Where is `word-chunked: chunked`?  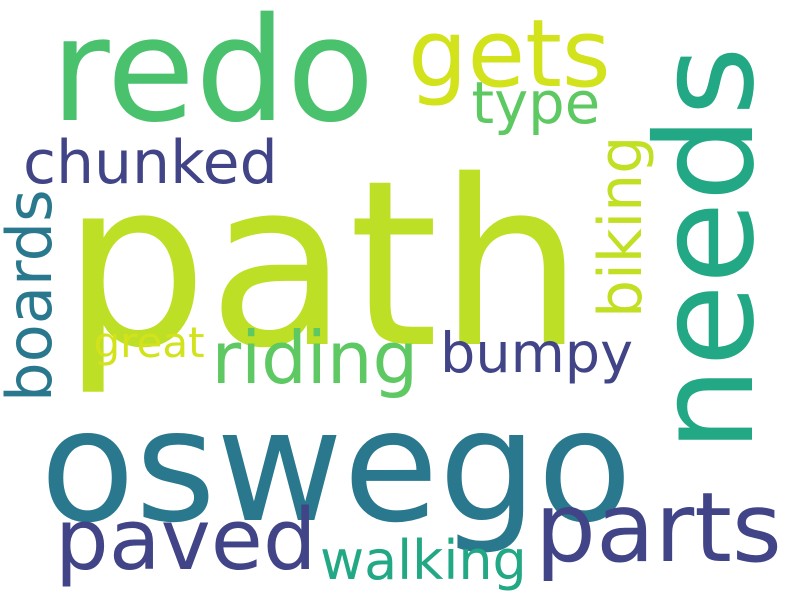 word-chunked: chunked is located at coordinates (150, 163).